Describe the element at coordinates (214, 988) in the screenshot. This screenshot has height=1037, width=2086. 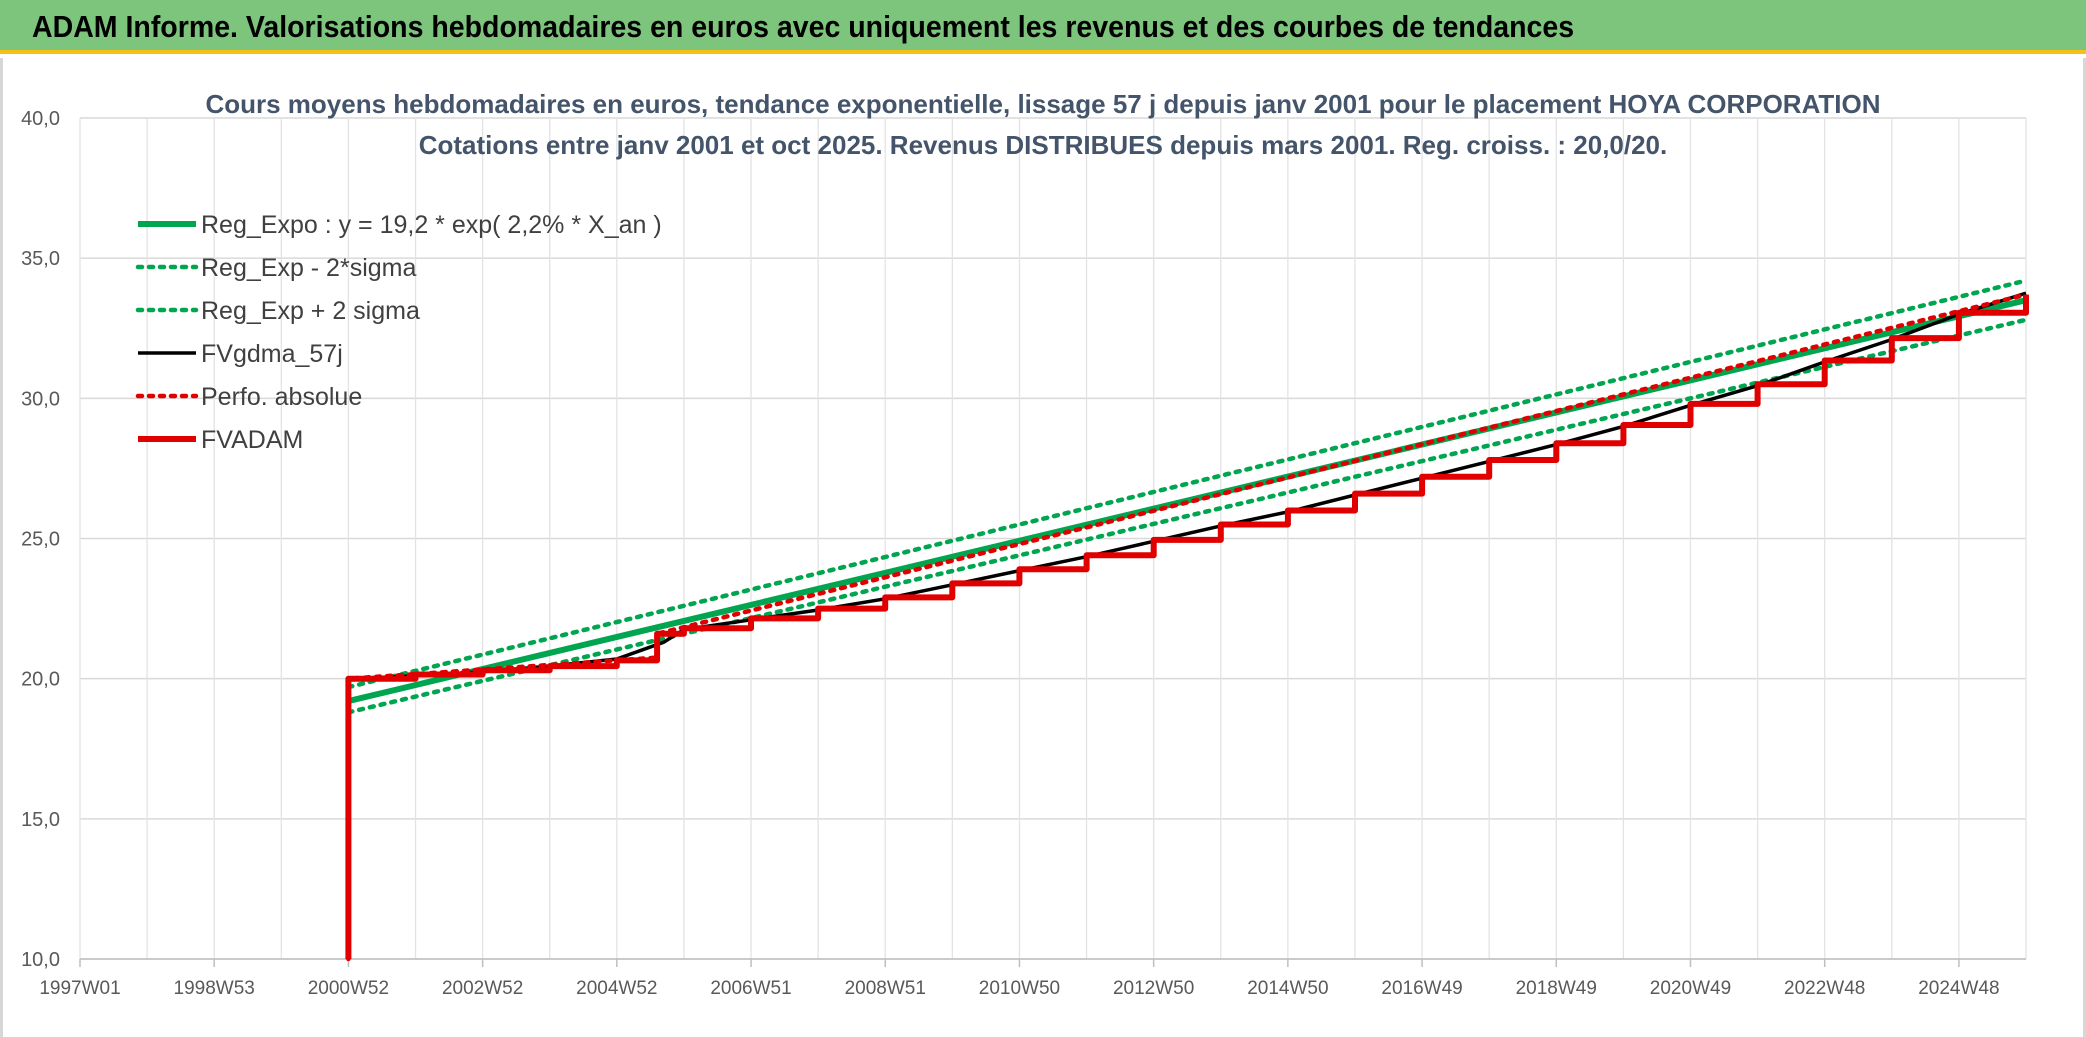
I see `x-tick-label: 1998W53` at that location.